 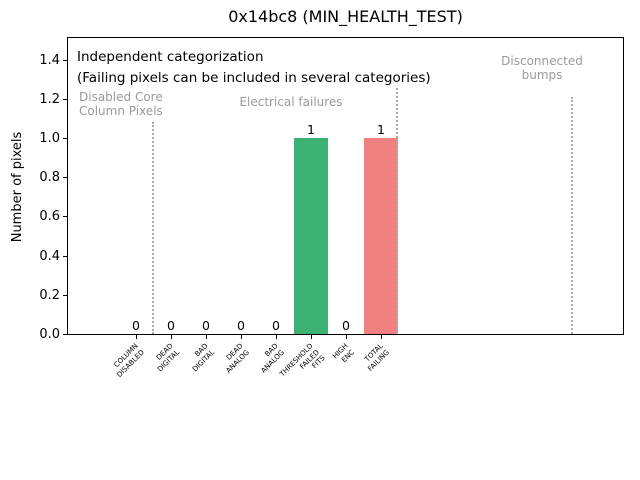 What do you see at coordinates (49, 60) in the screenshot?
I see `y-tick-label: 1.4` at bounding box center [49, 60].